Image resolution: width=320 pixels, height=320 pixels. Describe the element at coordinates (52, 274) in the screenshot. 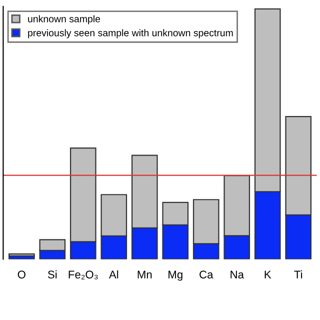

I see `x-tick-label: Si` at that location.